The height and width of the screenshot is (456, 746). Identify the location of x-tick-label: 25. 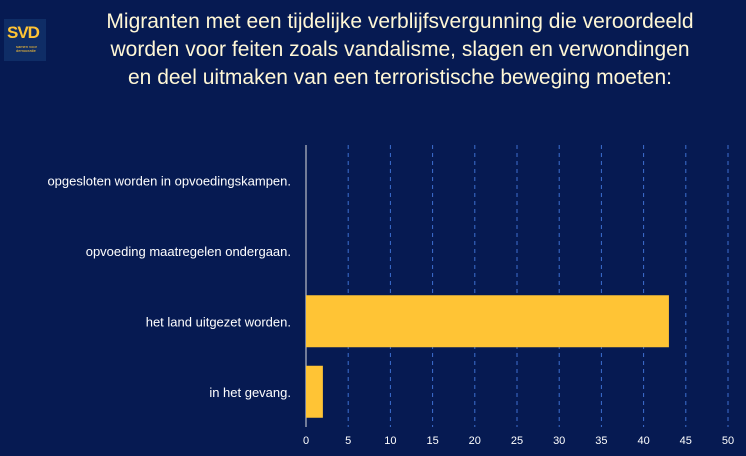
(517, 441).